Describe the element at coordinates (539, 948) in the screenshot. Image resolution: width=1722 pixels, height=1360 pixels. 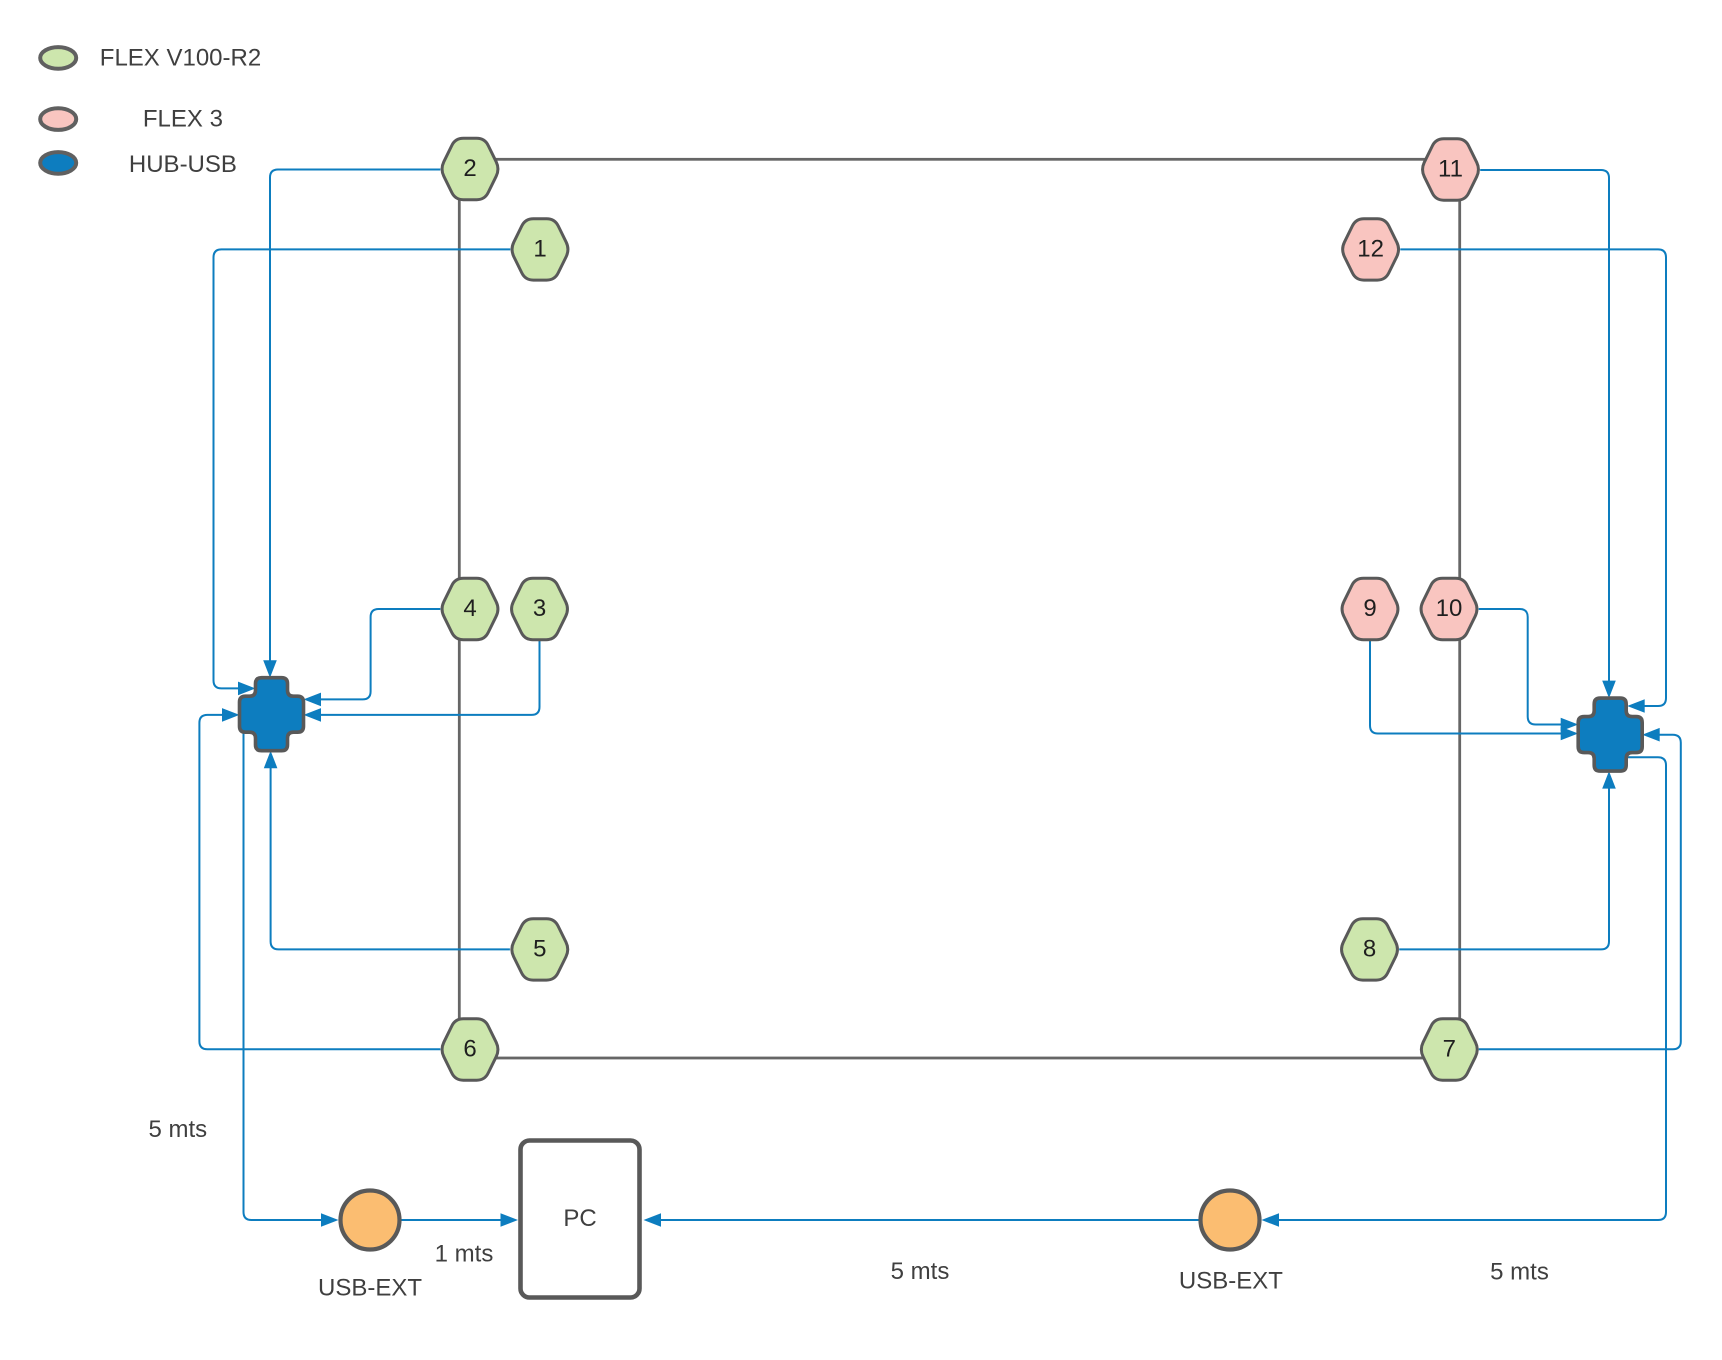
I see `svg-text: 5` at that location.